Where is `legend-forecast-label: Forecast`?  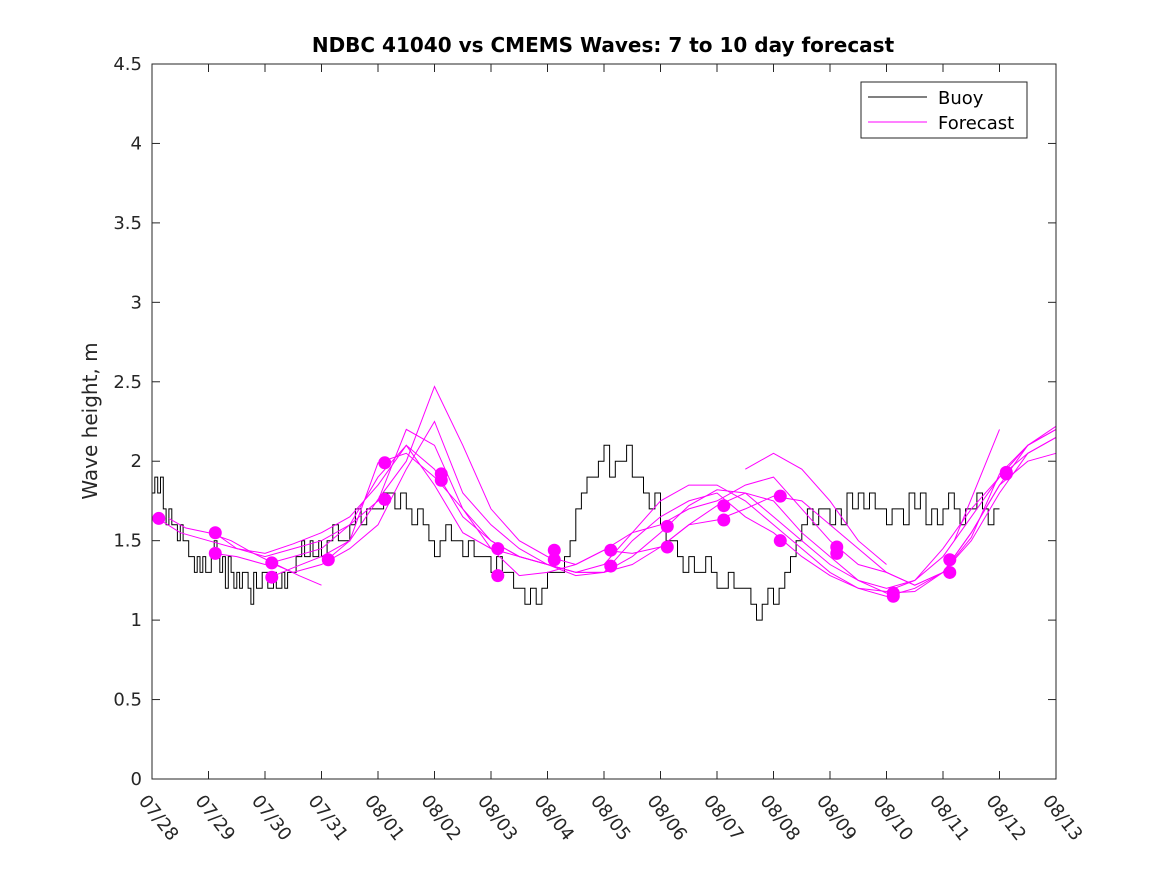
legend-forecast-label: Forecast is located at coordinates (976, 123).